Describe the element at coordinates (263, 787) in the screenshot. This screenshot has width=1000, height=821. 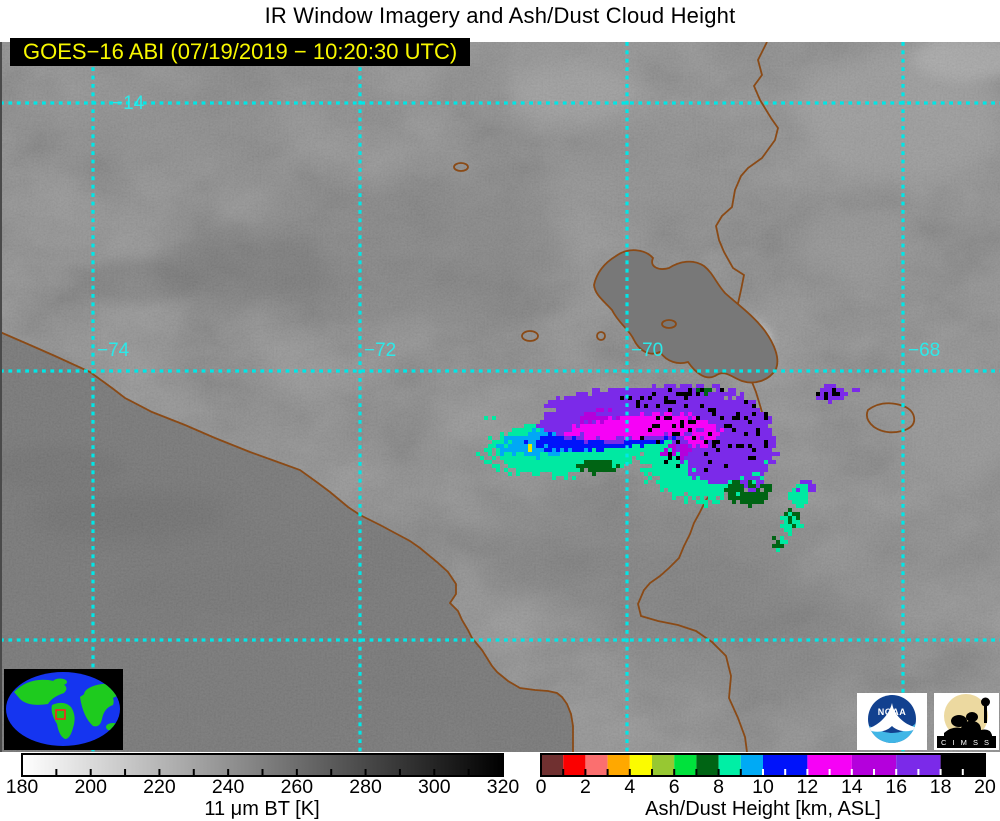
I see `bt-colorbar-tick-labels: 180 200 220 240 260 280 300 320` at that location.